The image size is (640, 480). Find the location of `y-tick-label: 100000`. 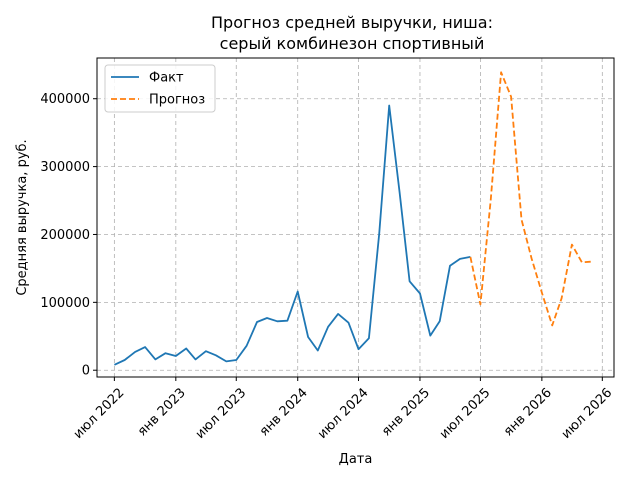

y-tick-label: 100000 is located at coordinates (65, 303).